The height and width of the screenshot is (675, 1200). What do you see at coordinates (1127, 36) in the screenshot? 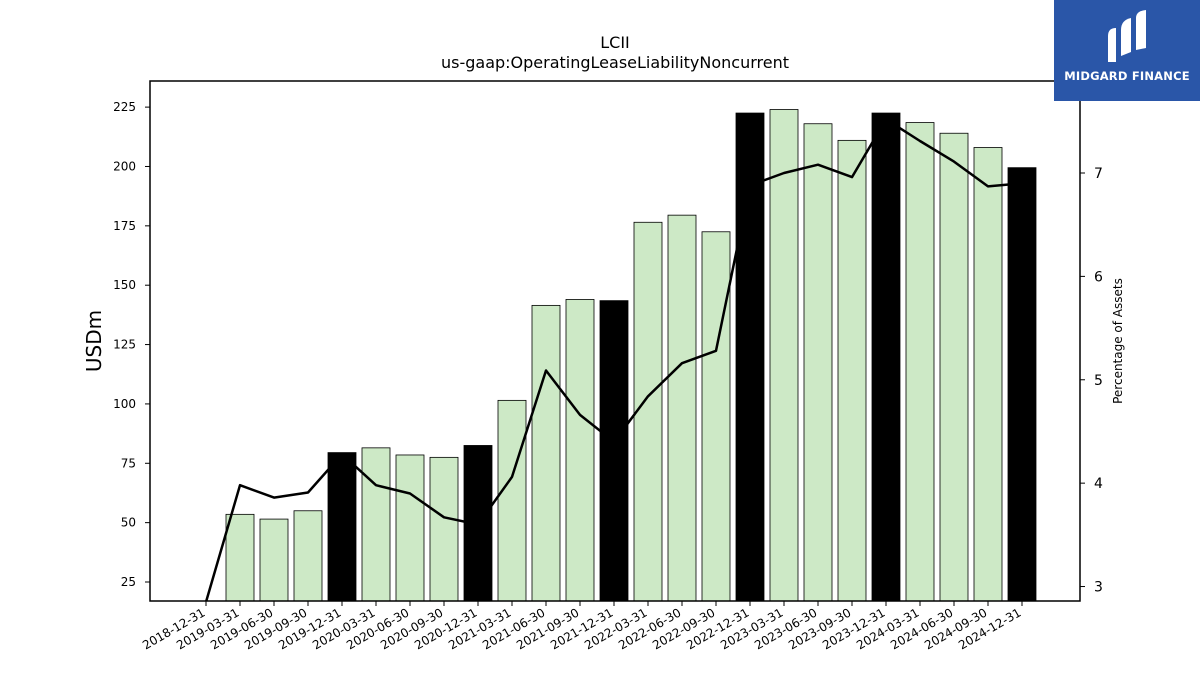
I see `midgard-logo-icon` at bounding box center [1127, 36].